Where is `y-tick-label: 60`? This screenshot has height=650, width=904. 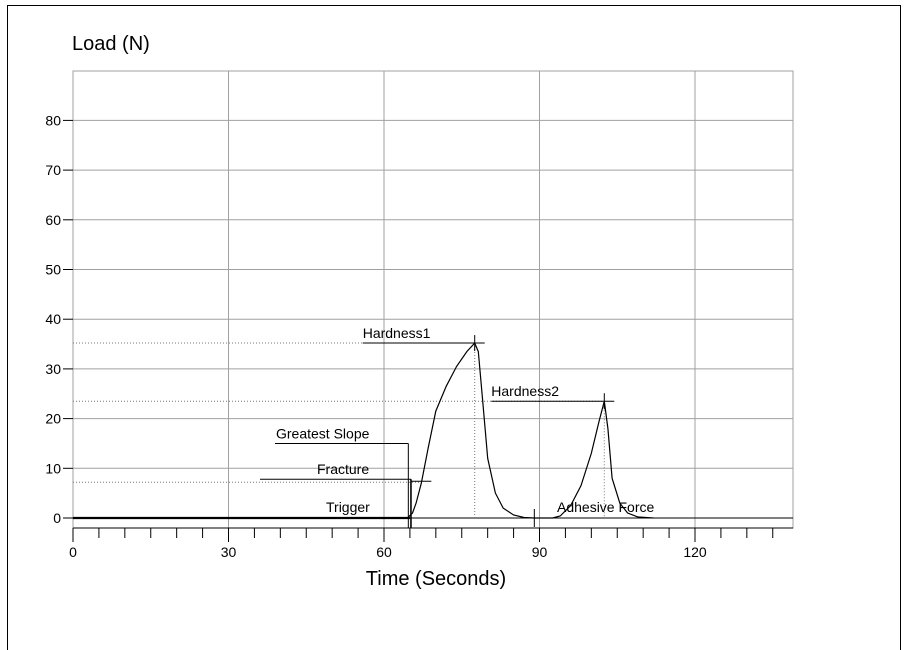 y-tick-label: 60 is located at coordinates (53, 220).